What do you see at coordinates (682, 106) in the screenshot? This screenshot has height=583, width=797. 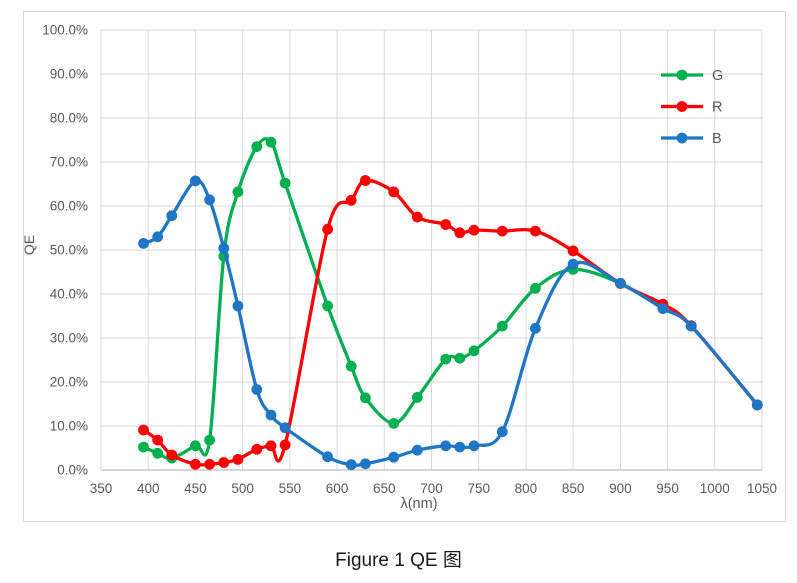 I see `legend-marker-R` at bounding box center [682, 106].